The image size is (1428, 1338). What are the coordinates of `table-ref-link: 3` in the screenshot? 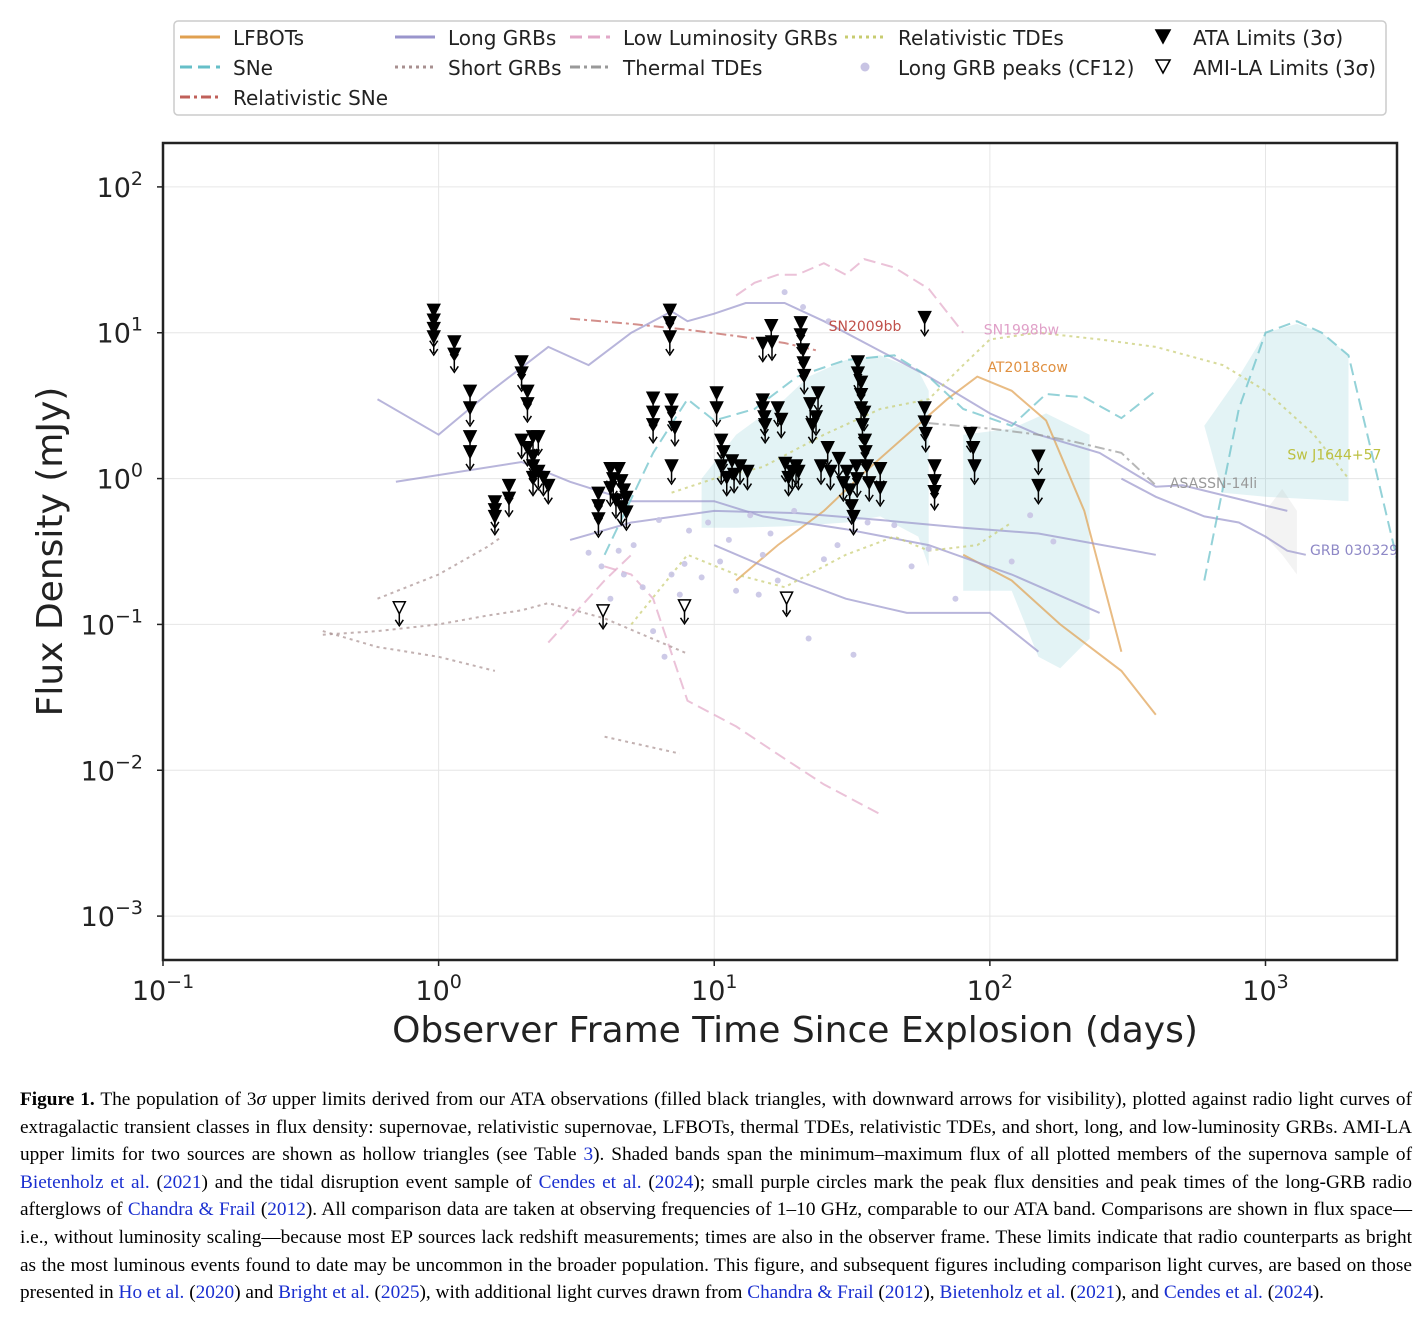 It's located at (588, 1155).